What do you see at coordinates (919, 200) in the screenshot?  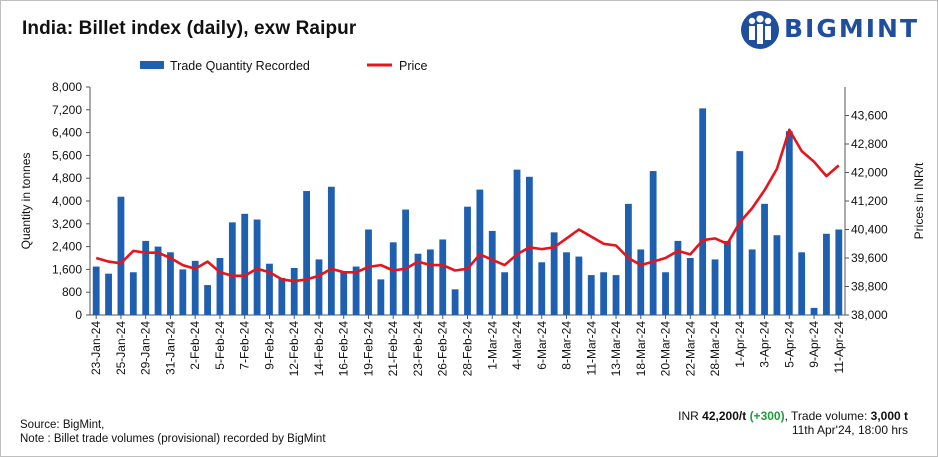 I see `y-axis-right-title: Prices in INR/t` at bounding box center [919, 200].